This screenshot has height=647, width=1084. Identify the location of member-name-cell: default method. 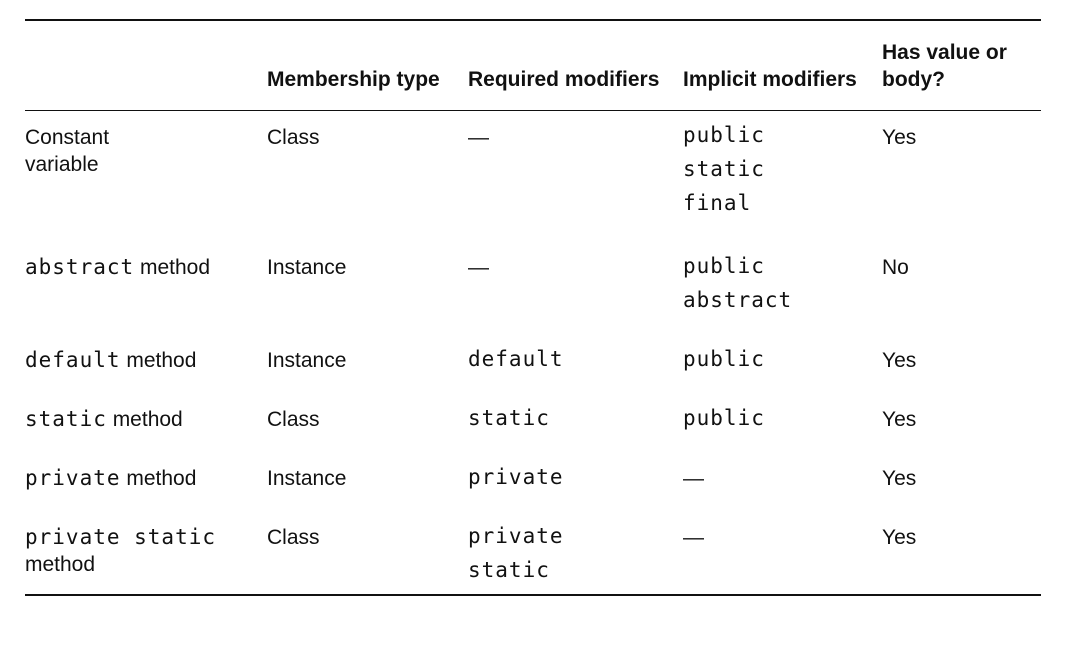
(146, 364).